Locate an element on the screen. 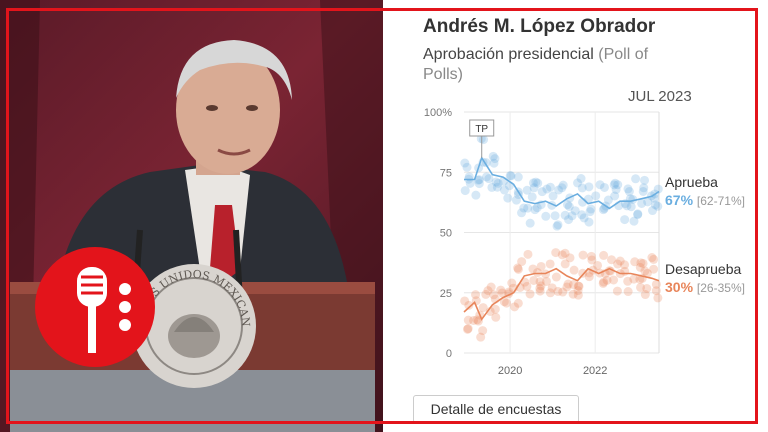 The image size is (768, 432). series-line-desaprueba is located at coordinates (561, 294).